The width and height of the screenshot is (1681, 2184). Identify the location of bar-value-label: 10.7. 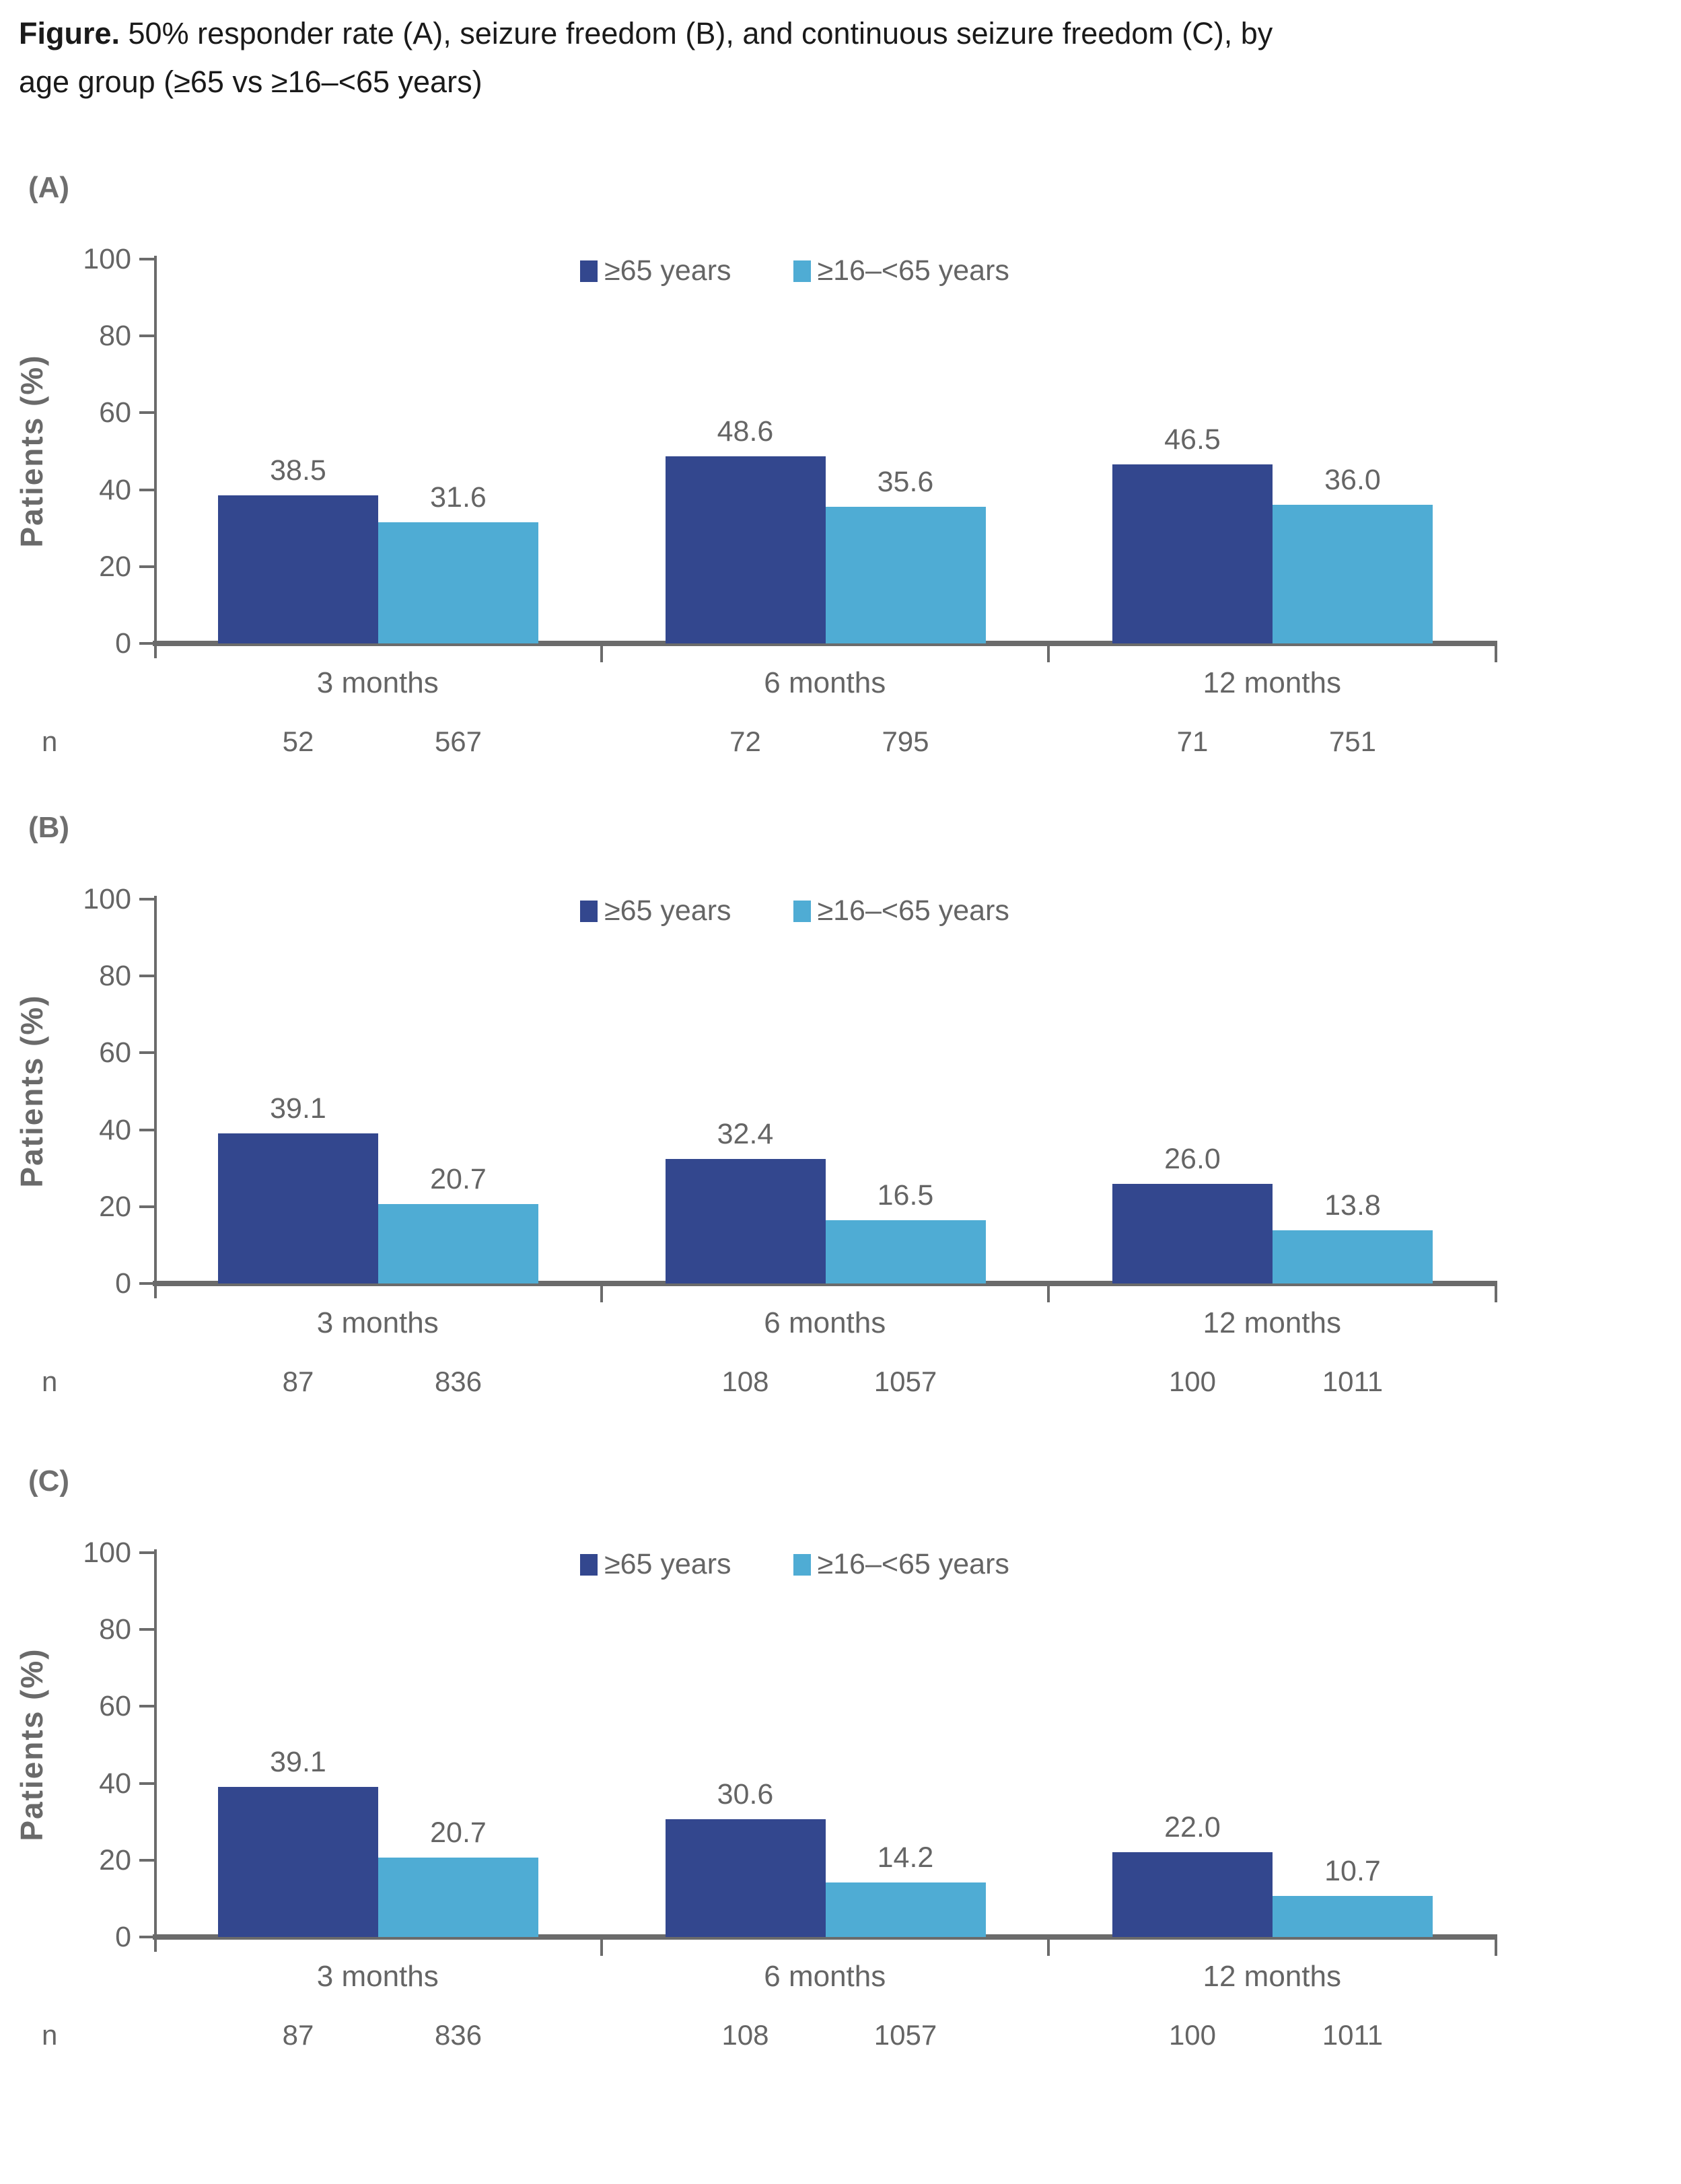
(1352, 1871).